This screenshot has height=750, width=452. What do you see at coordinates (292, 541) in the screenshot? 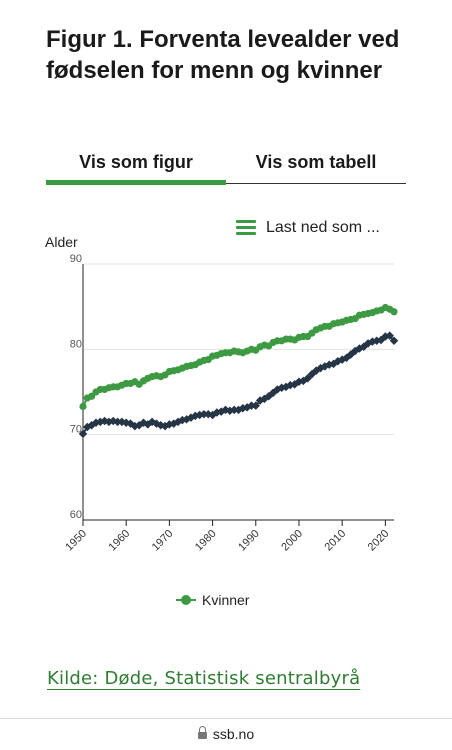
I see `x-tick-label: 2000` at bounding box center [292, 541].